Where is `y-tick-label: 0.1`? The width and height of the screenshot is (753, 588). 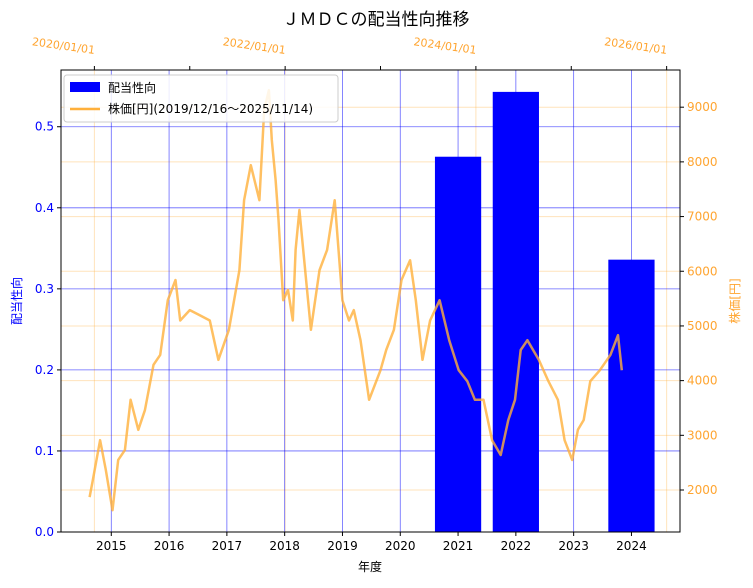 y-tick-label: 0.1 is located at coordinates (44, 451).